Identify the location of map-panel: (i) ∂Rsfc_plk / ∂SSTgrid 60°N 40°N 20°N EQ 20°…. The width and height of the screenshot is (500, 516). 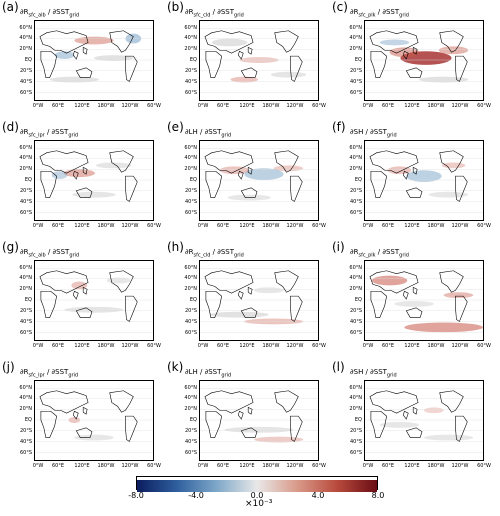
(412, 300).